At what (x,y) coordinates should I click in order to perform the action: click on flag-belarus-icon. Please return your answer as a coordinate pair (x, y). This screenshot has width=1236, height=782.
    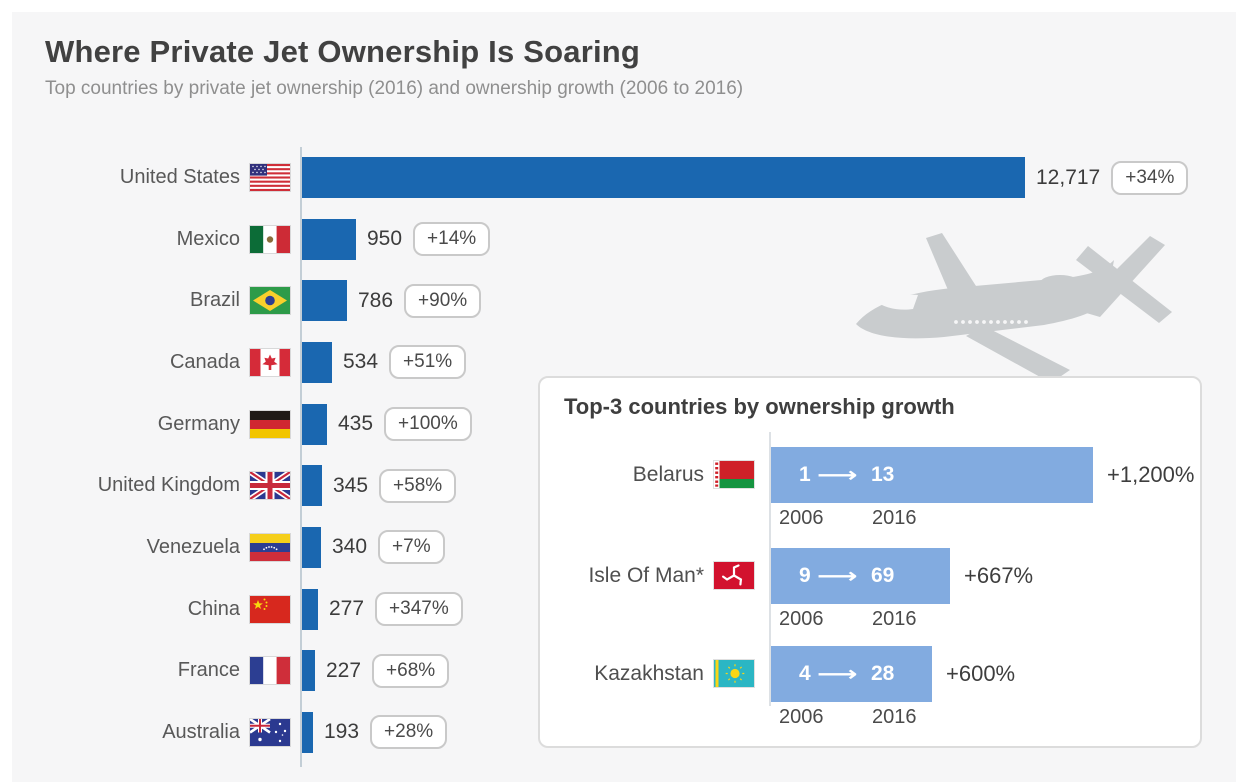
    Looking at the image, I should click on (734, 474).